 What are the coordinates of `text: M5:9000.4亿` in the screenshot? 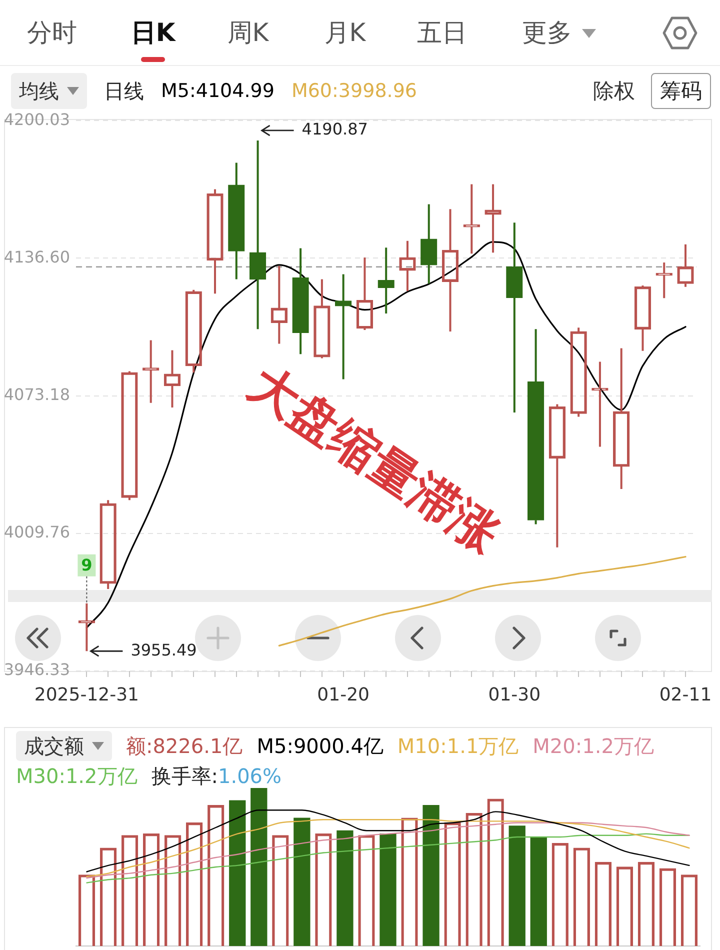 It's located at (320, 746).